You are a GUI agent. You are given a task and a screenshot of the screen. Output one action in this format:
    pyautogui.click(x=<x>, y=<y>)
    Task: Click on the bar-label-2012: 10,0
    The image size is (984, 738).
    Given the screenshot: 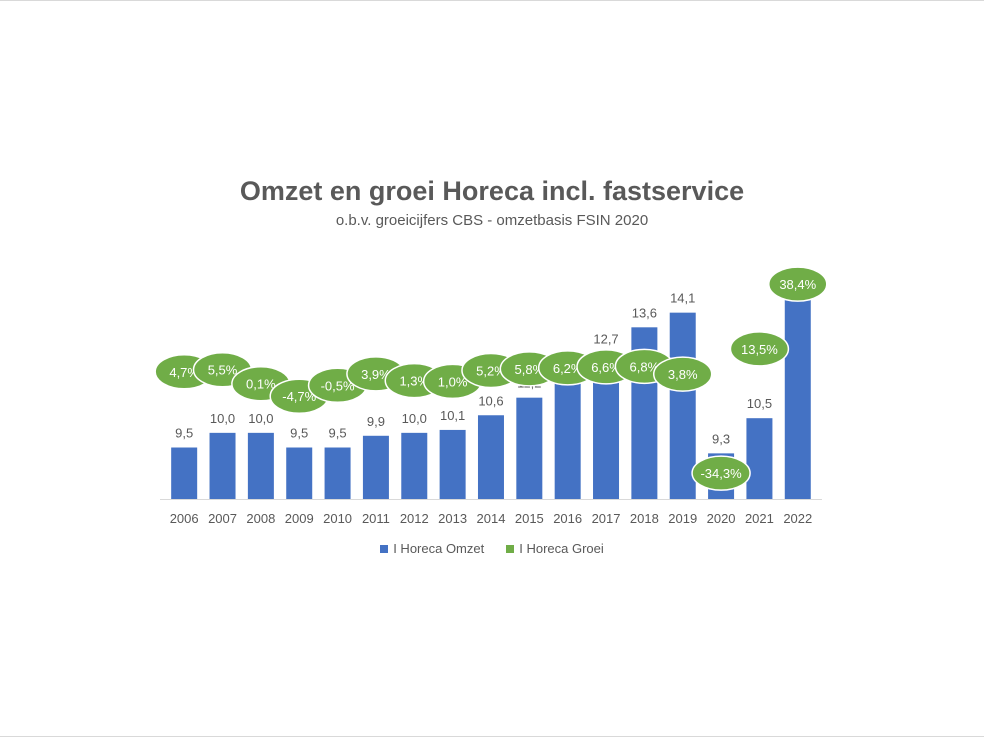 What is the action you would take?
    pyautogui.click(x=414, y=418)
    